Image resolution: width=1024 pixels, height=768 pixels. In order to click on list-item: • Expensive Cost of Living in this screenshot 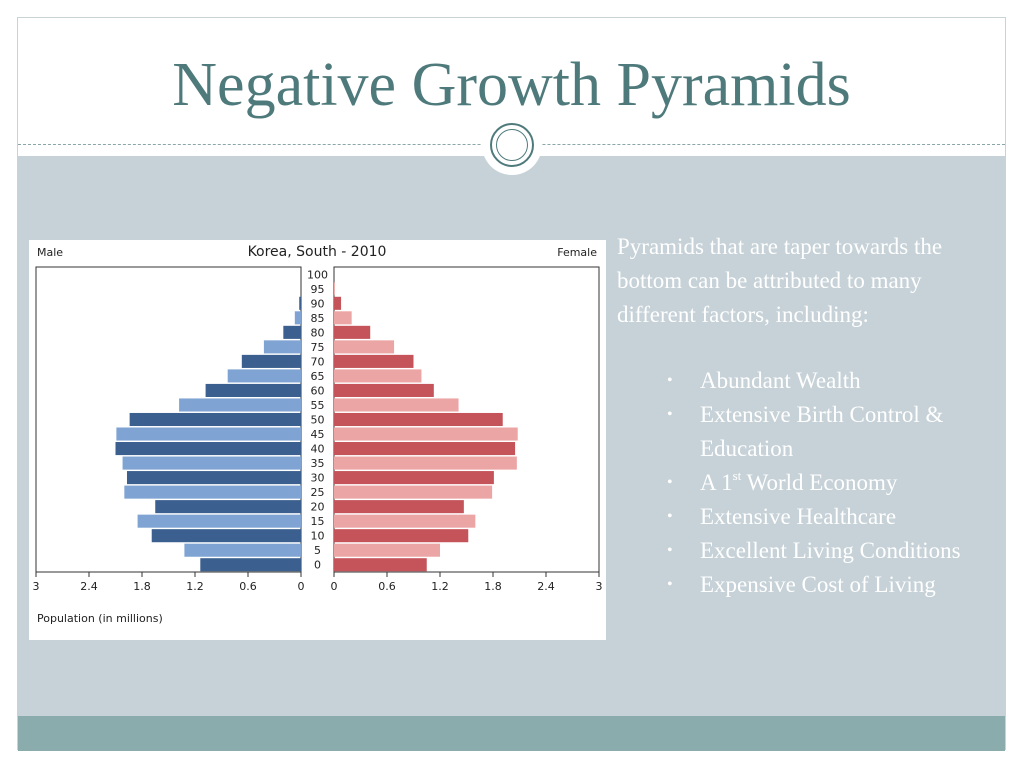, I will do `click(830, 585)`.